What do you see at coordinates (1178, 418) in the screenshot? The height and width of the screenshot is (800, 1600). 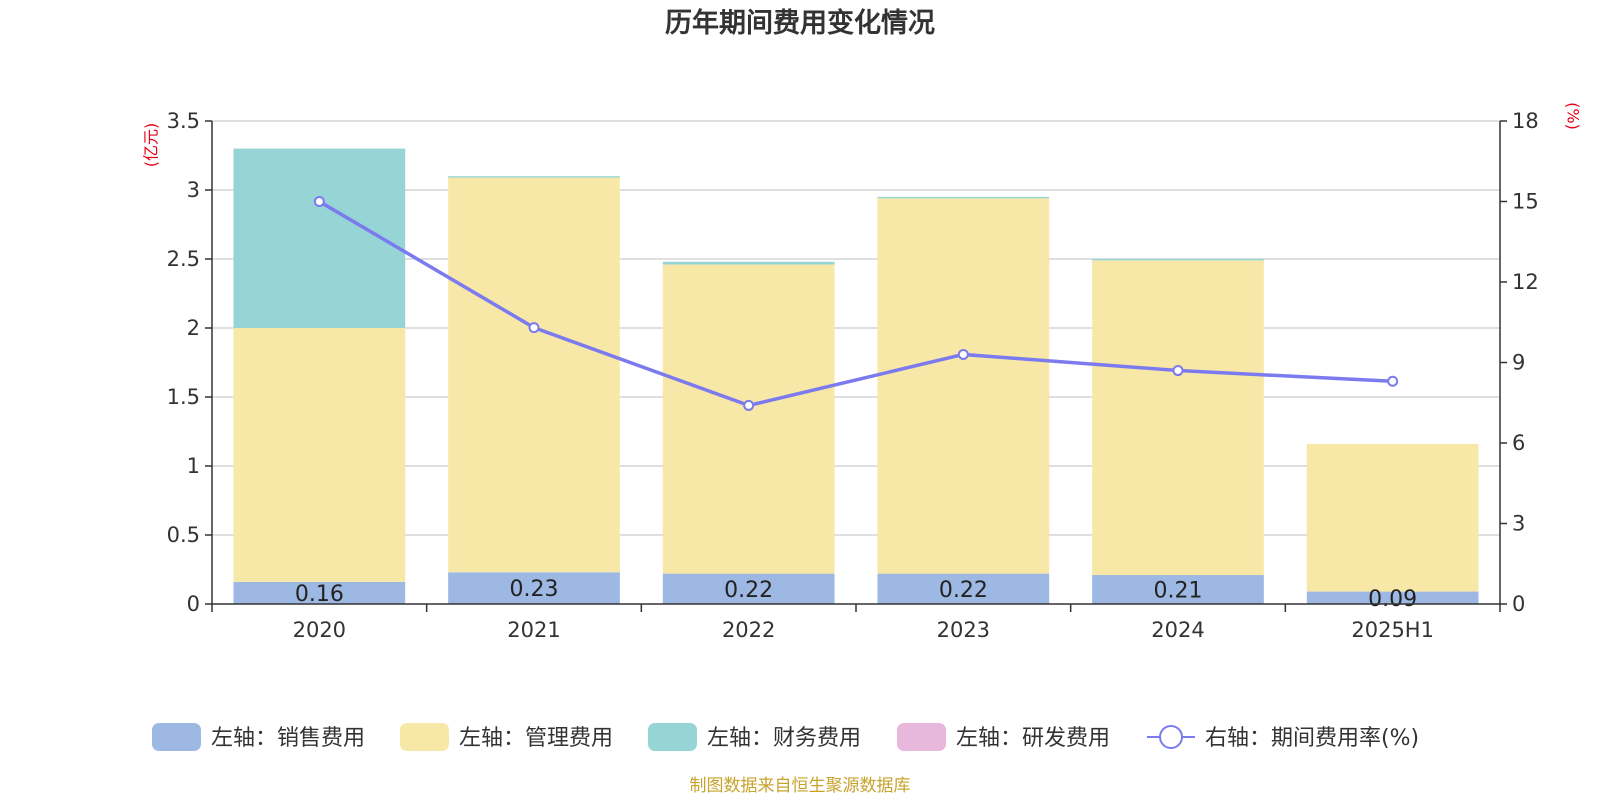 I see `bar-1-2024` at bounding box center [1178, 418].